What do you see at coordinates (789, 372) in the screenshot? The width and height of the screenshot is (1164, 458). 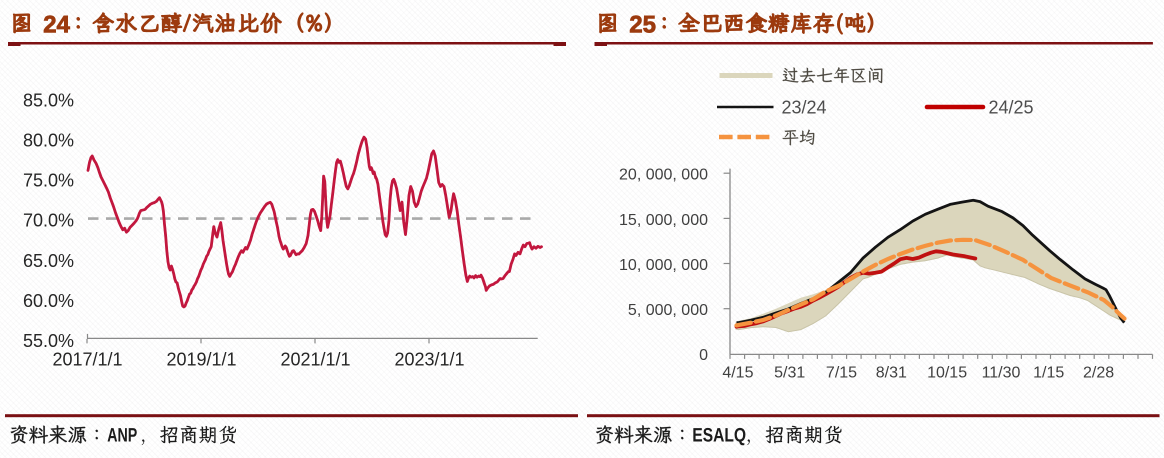 I see `svg-text: 5/31` at bounding box center [789, 372].